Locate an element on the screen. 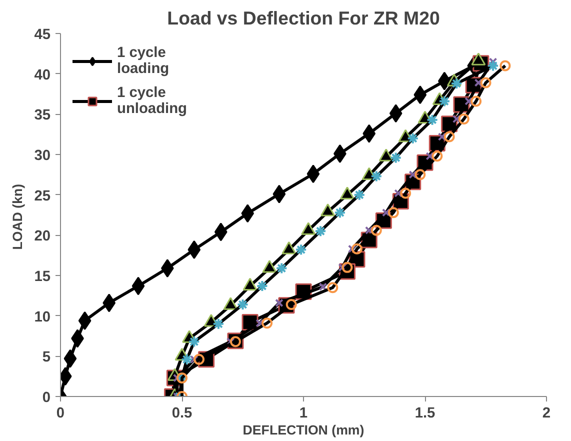  y-tick-label: 10 is located at coordinates (42, 317).